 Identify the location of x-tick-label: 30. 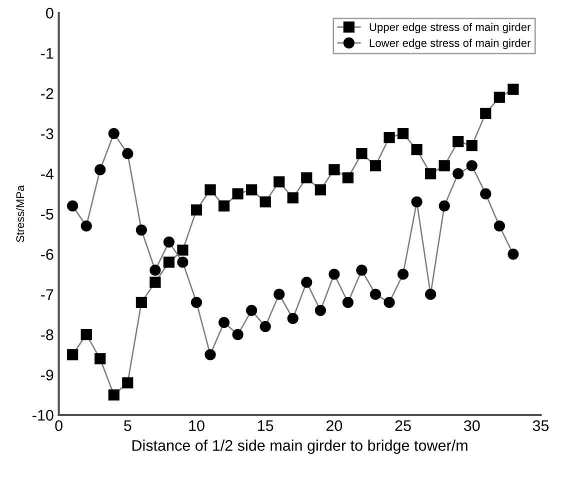
(472, 426).